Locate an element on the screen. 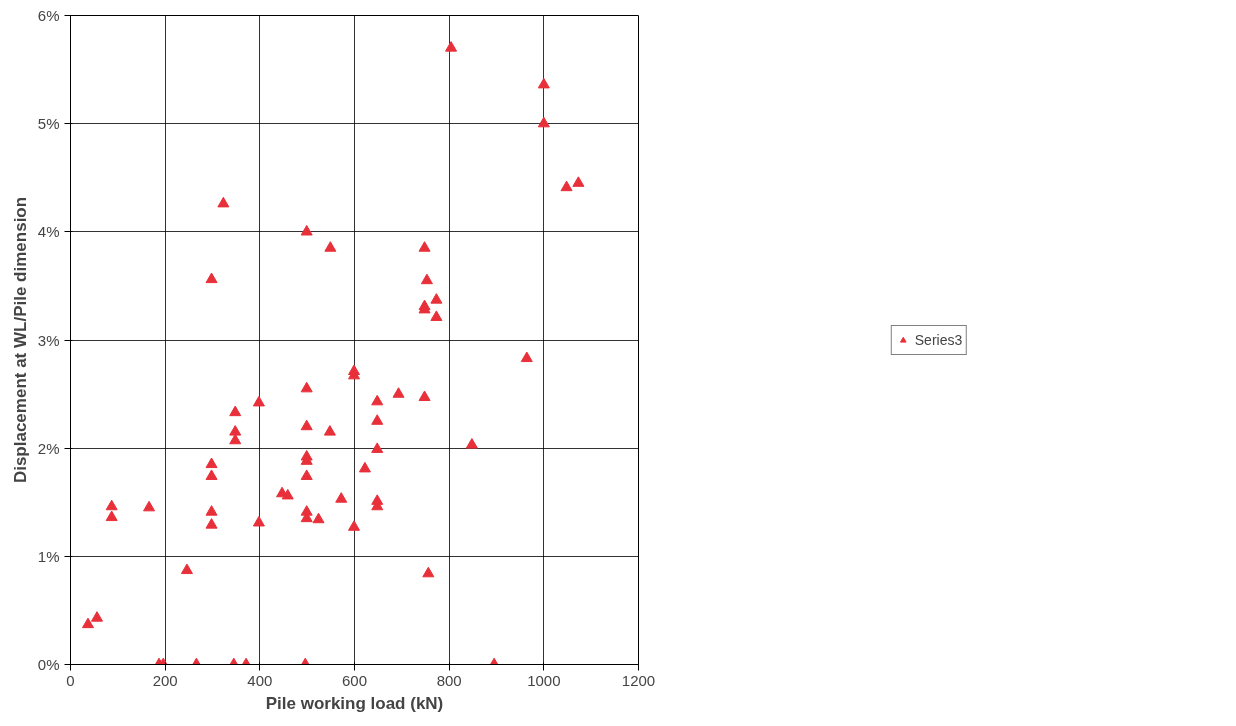  y-tick-label: 5% is located at coordinates (48, 124).